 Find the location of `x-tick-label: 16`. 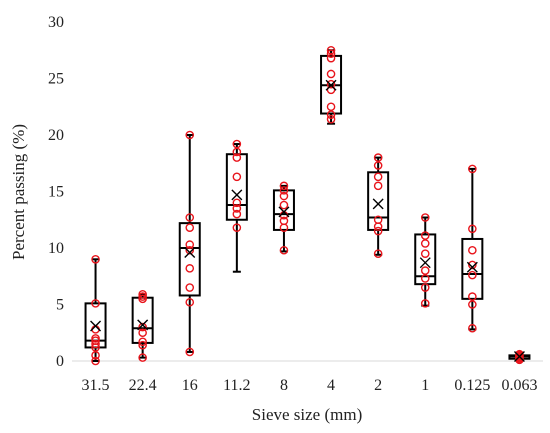

x-tick-label: 16 is located at coordinates (190, 385).